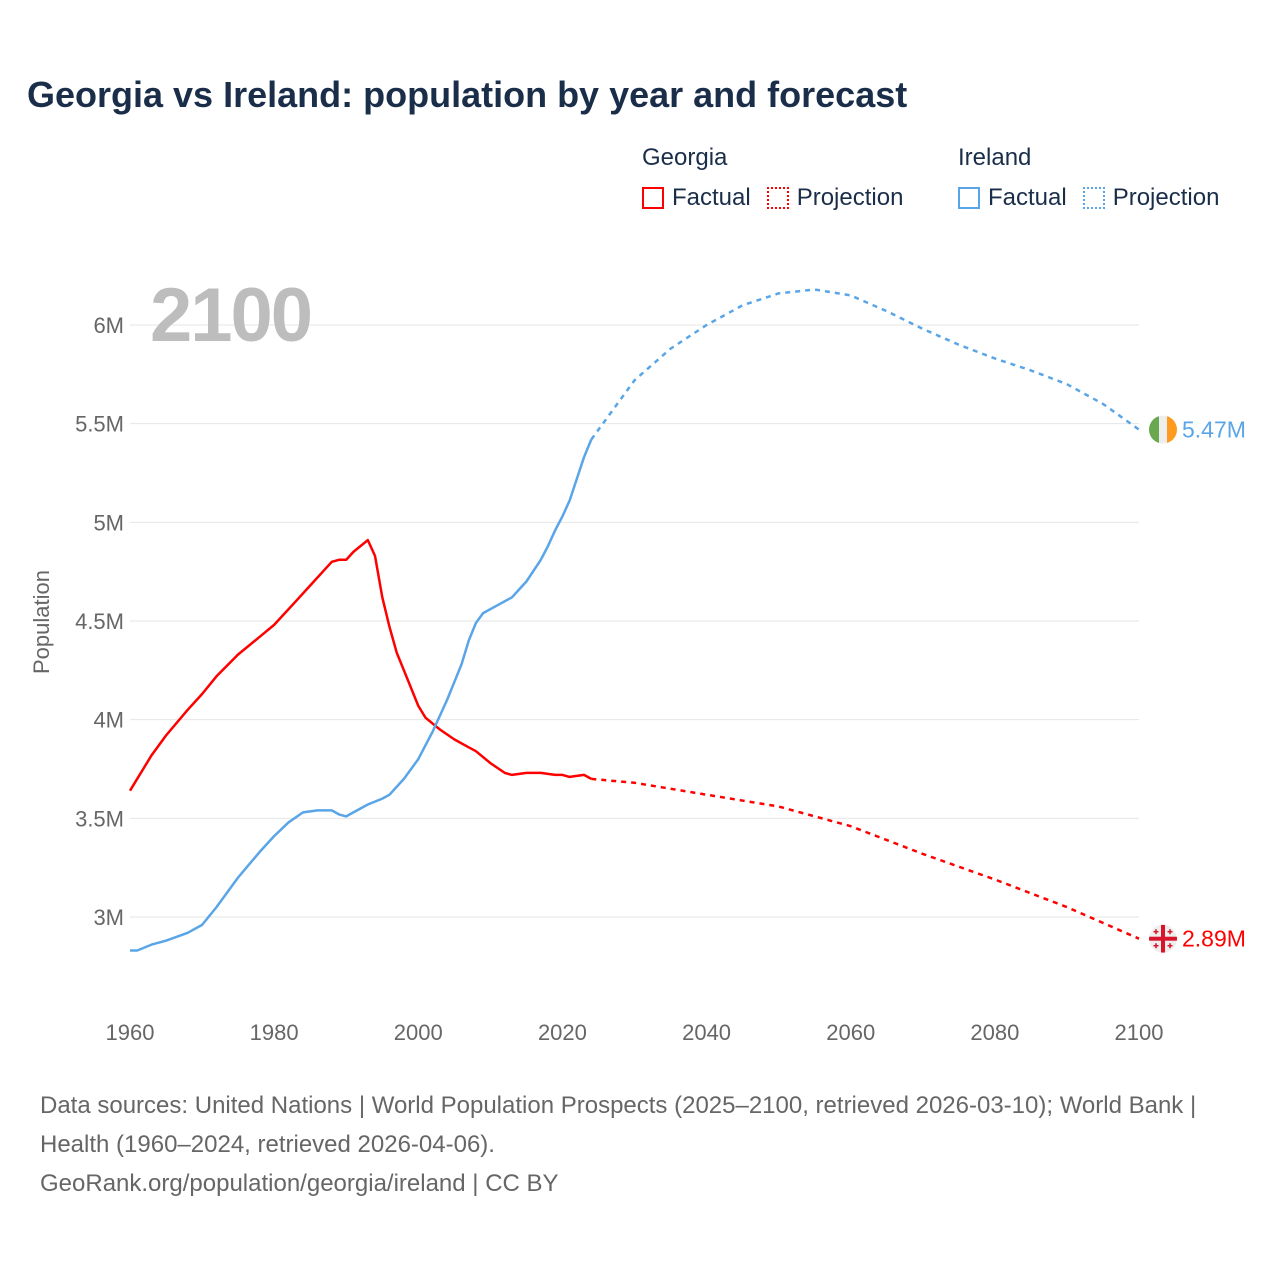 Image resolution: width=1280 pixels, height=1280 pixels. Describe the element at coordinates (995, 157) in the screenshot. I see `legend-group-name: Ireland` at that location.